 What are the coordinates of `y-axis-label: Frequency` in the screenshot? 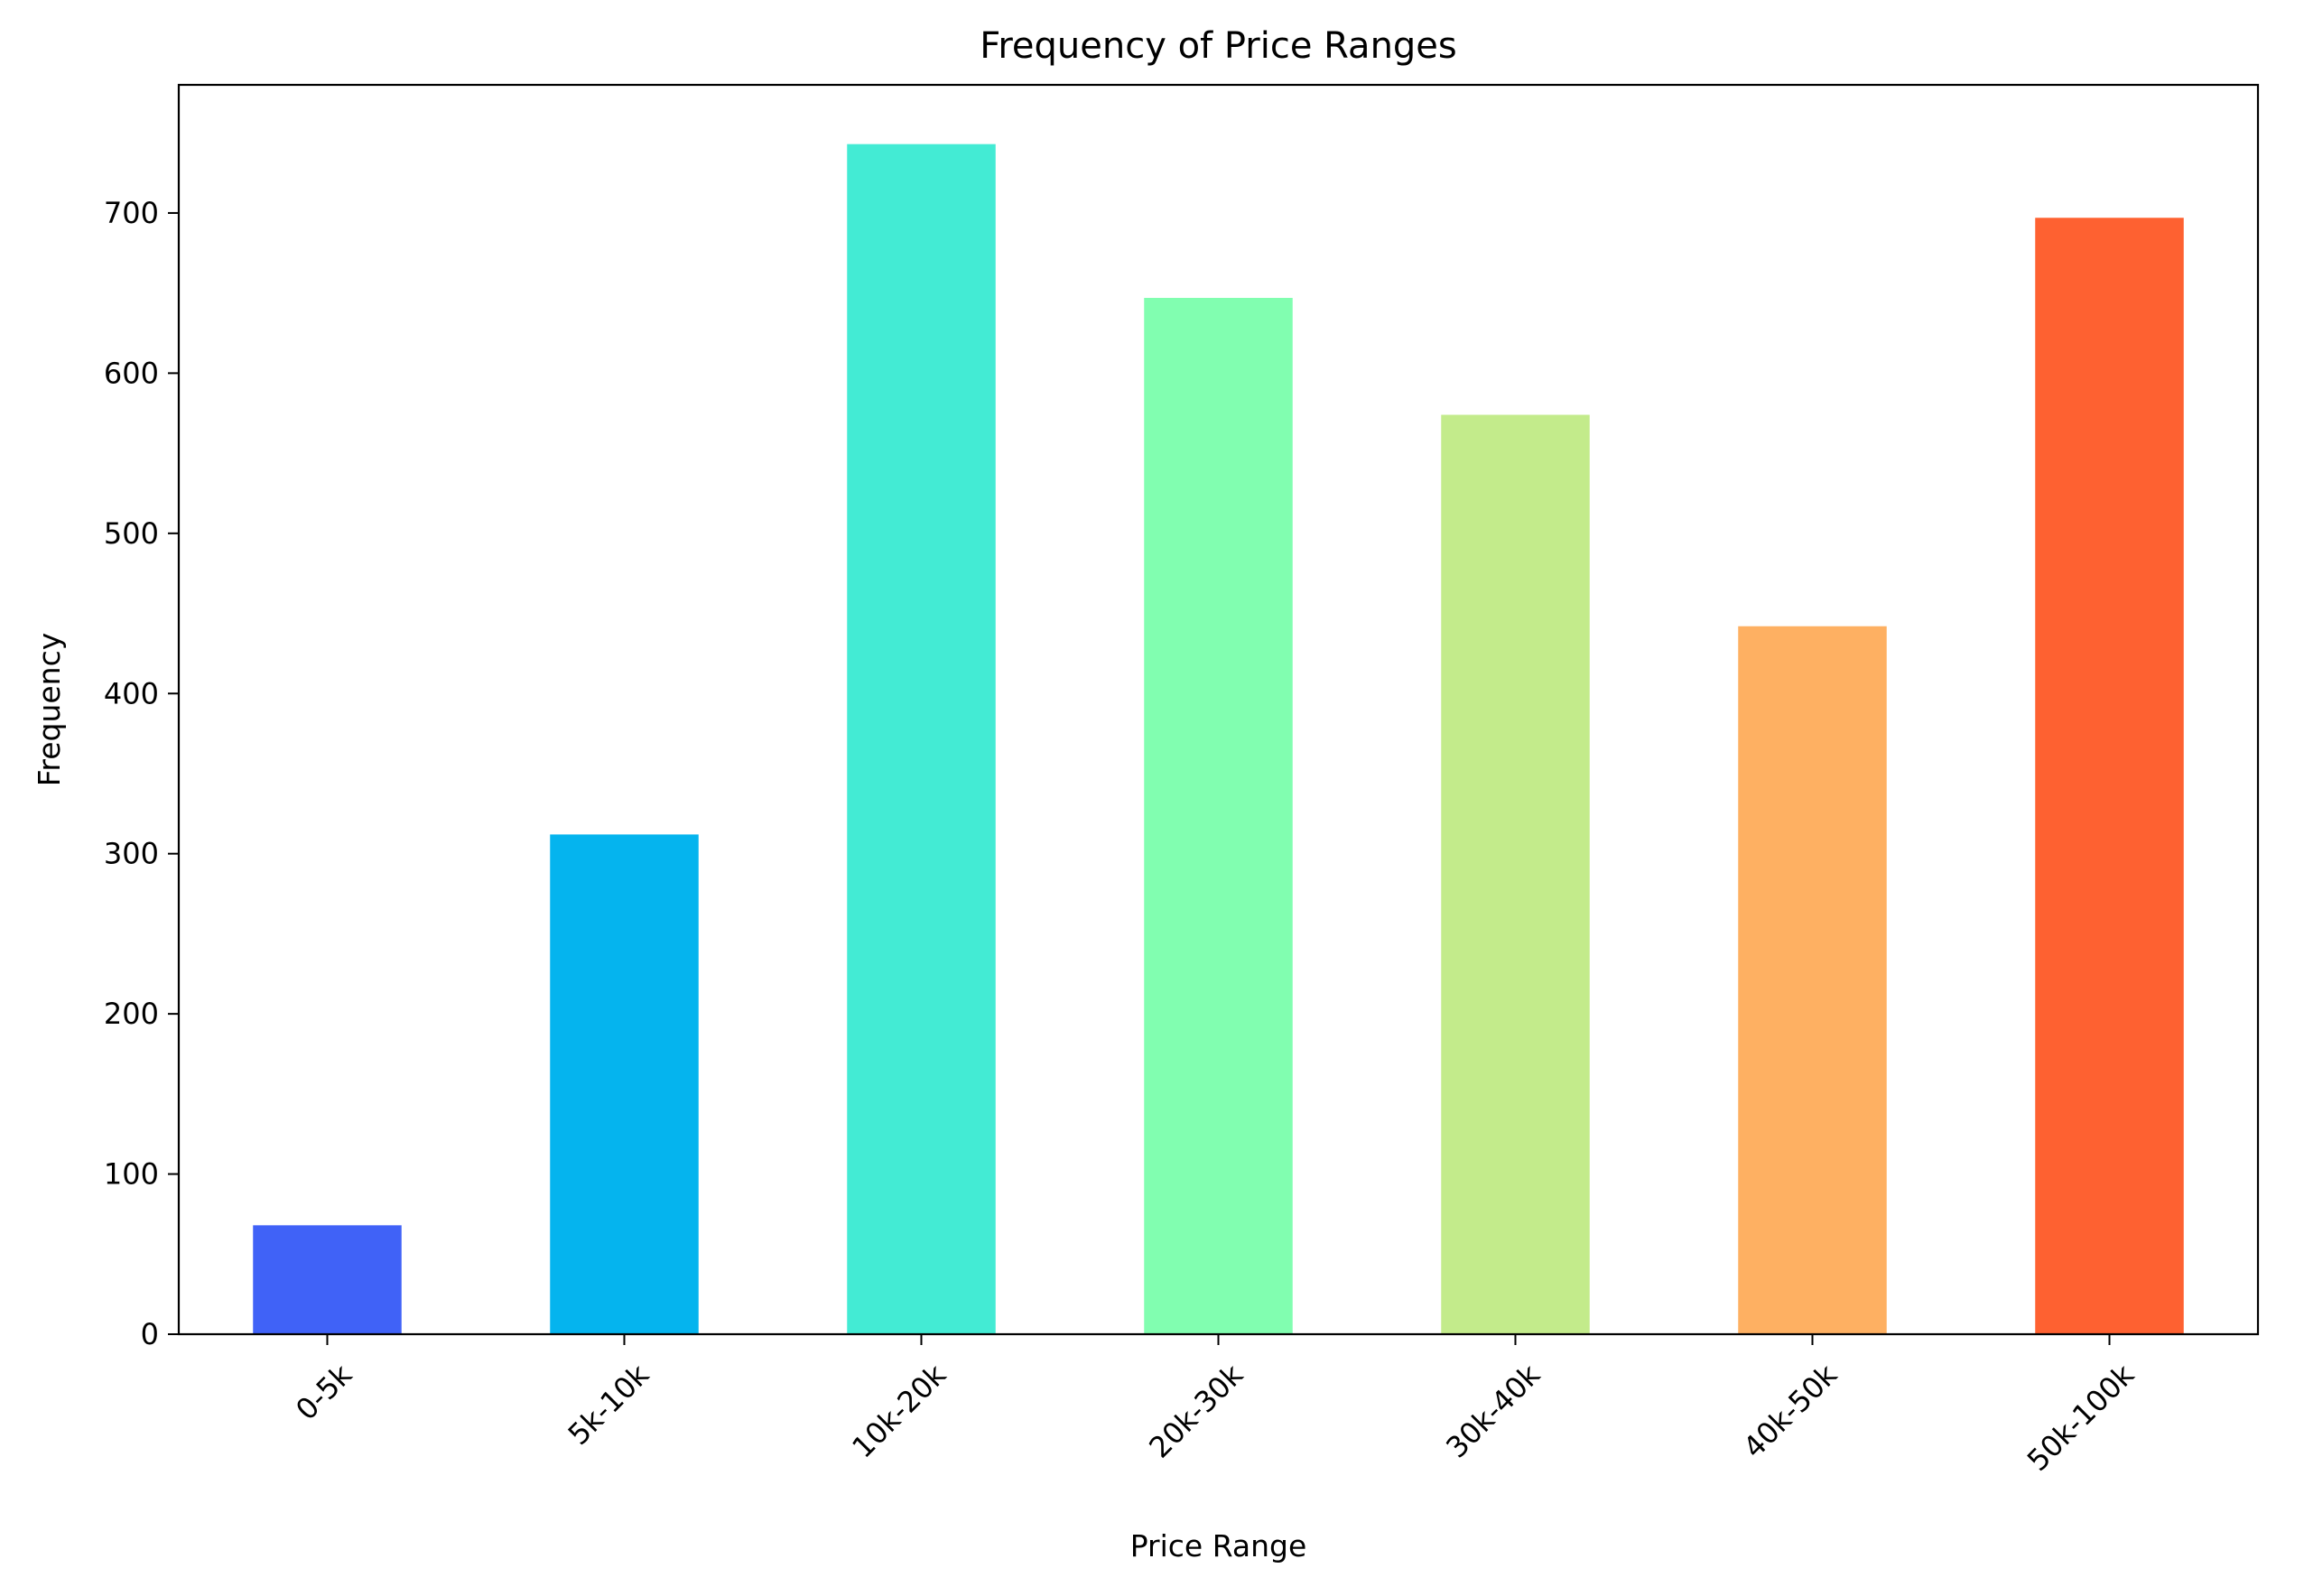 It's located at (49, 709).